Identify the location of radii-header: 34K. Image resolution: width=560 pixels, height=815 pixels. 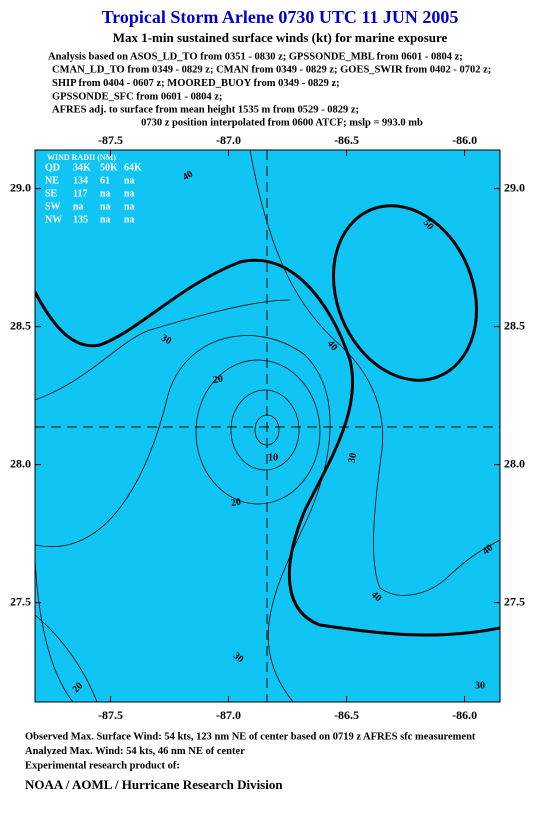
(82, 167).